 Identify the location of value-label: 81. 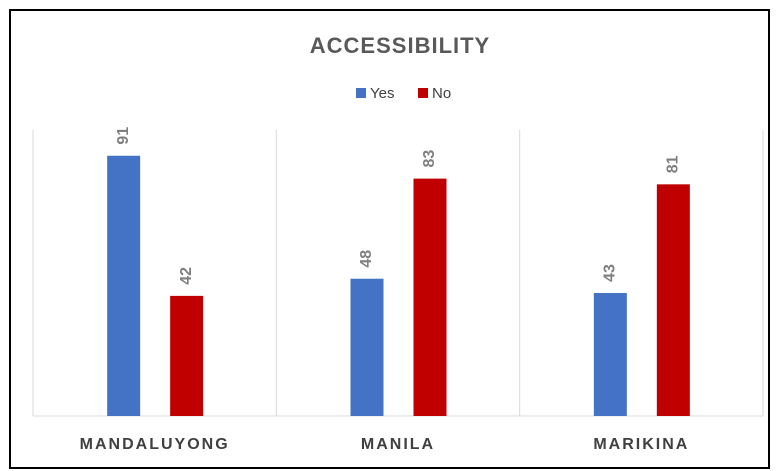
(673, 164).